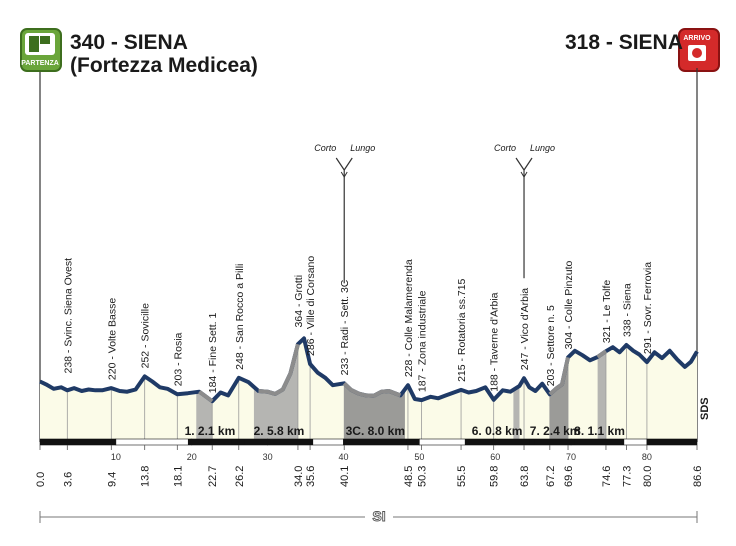  I want to click on checkpoint-label: 238 - Svinc. Siena Ovest, so click(68, 316).